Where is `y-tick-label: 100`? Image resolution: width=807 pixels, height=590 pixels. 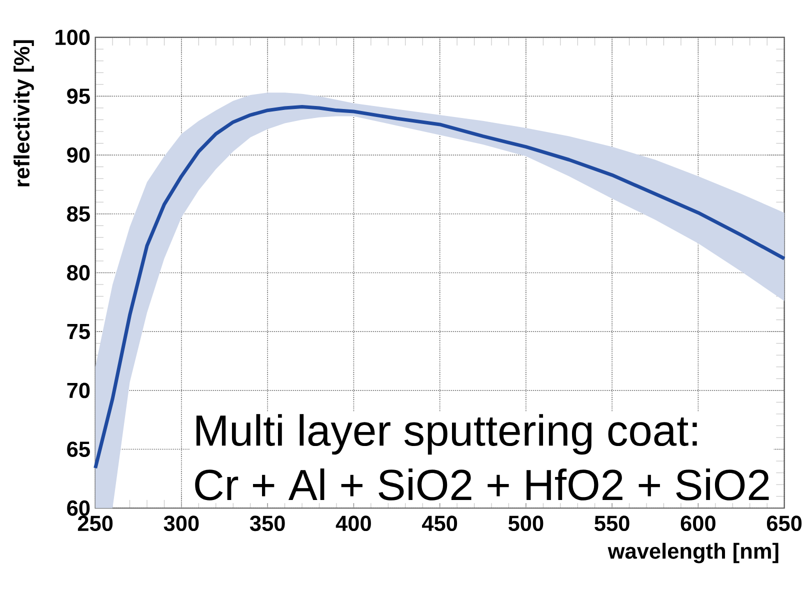 y-tick-label: 100 is located at coordinates (73, 38).